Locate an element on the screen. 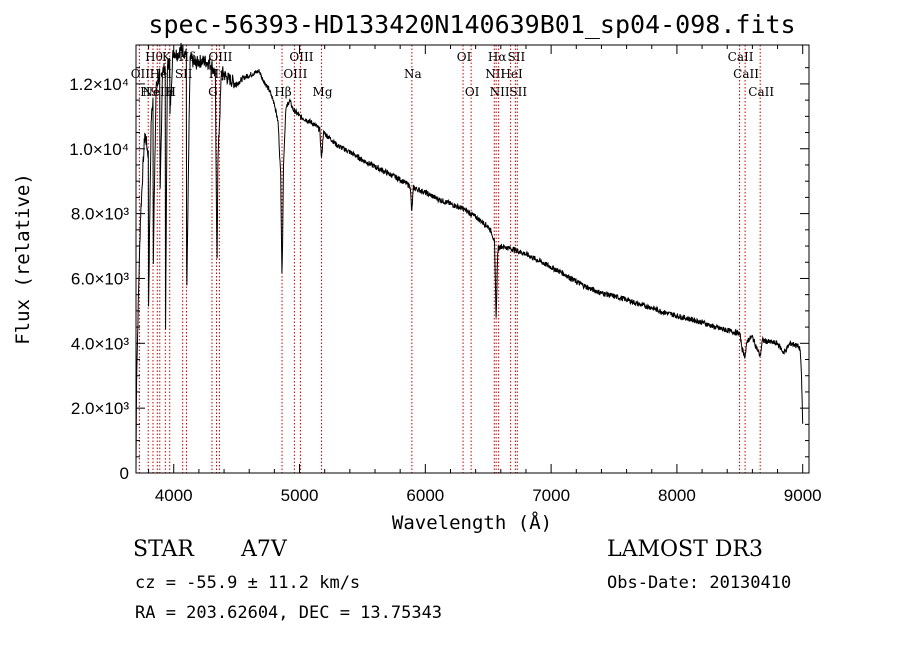 The height and width of the screenshot is (649, 900). reference-line-label: K is located at coordinates (167, 57).